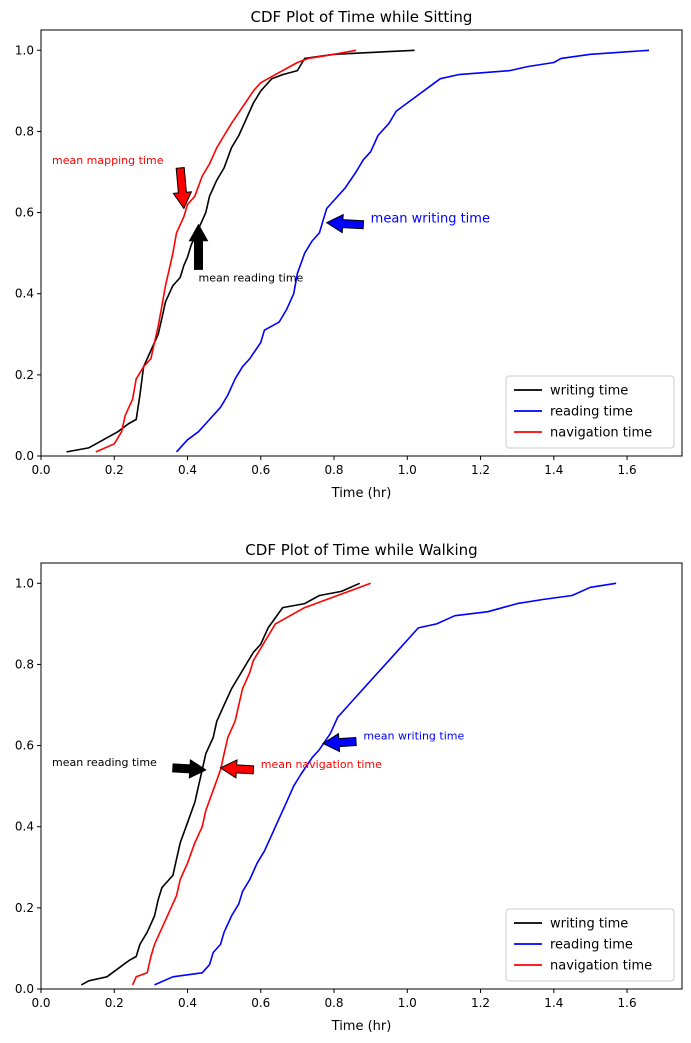  Describe the element at coordinates (361, 550) in the screenshot. I see `chart-title: CDF Plot of Time while Walking` at that location.